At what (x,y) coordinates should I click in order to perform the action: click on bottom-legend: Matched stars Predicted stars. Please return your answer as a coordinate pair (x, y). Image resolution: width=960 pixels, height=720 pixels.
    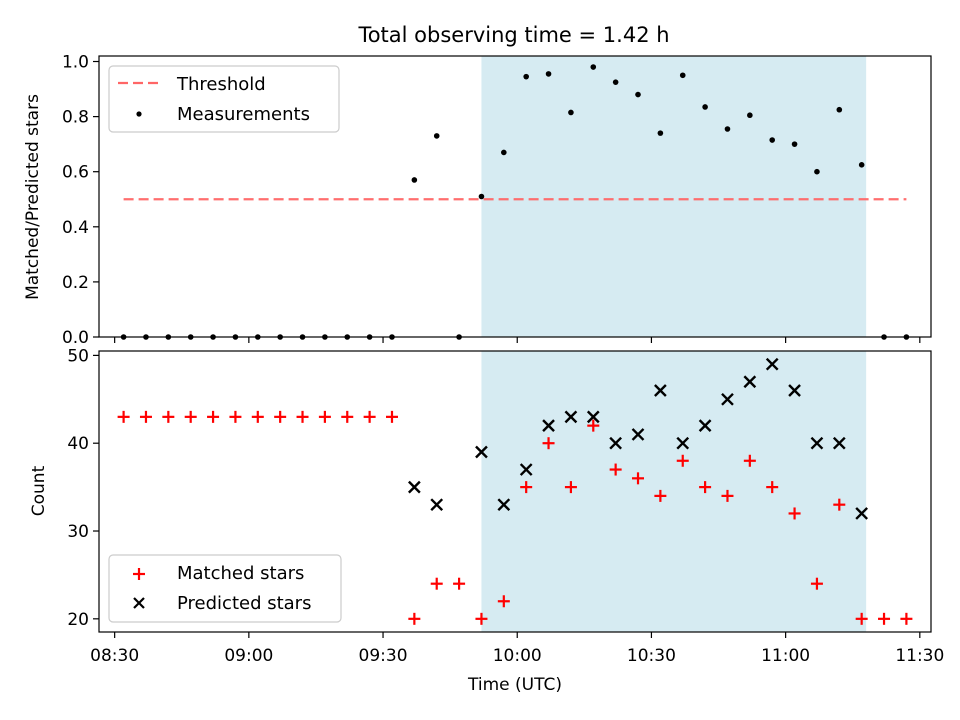
    Looking at the image, I should click on (225, 588).